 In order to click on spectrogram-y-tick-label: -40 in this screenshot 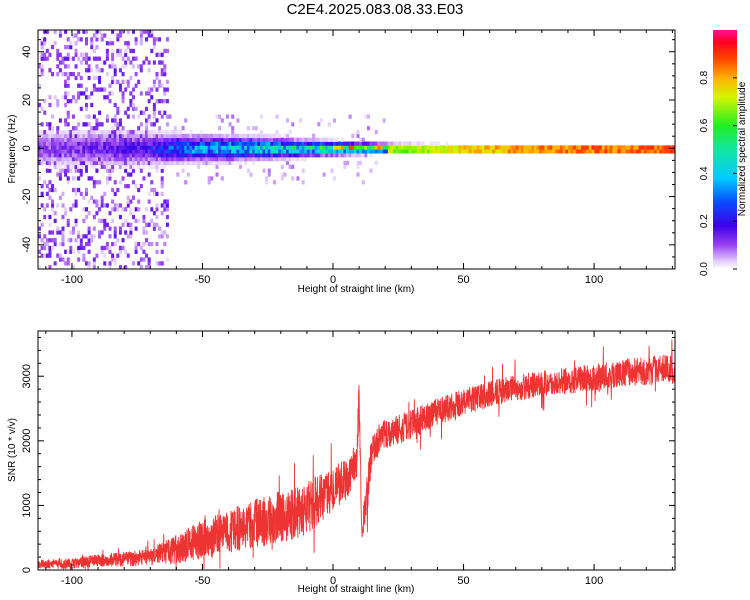, I will do `click(27, 245)`.